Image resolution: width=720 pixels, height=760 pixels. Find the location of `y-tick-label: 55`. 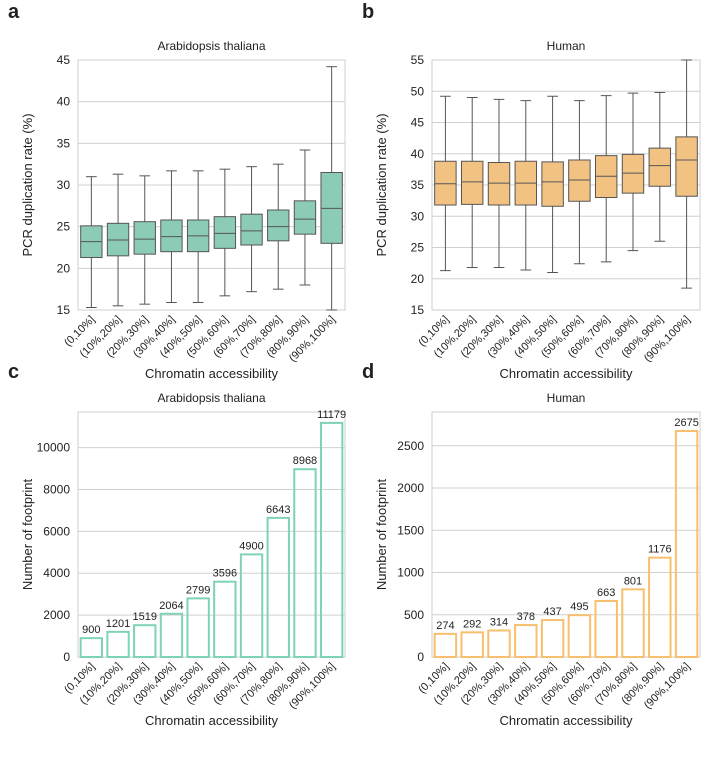

y-tick-label: 55 is located at coordinates (418, 60).